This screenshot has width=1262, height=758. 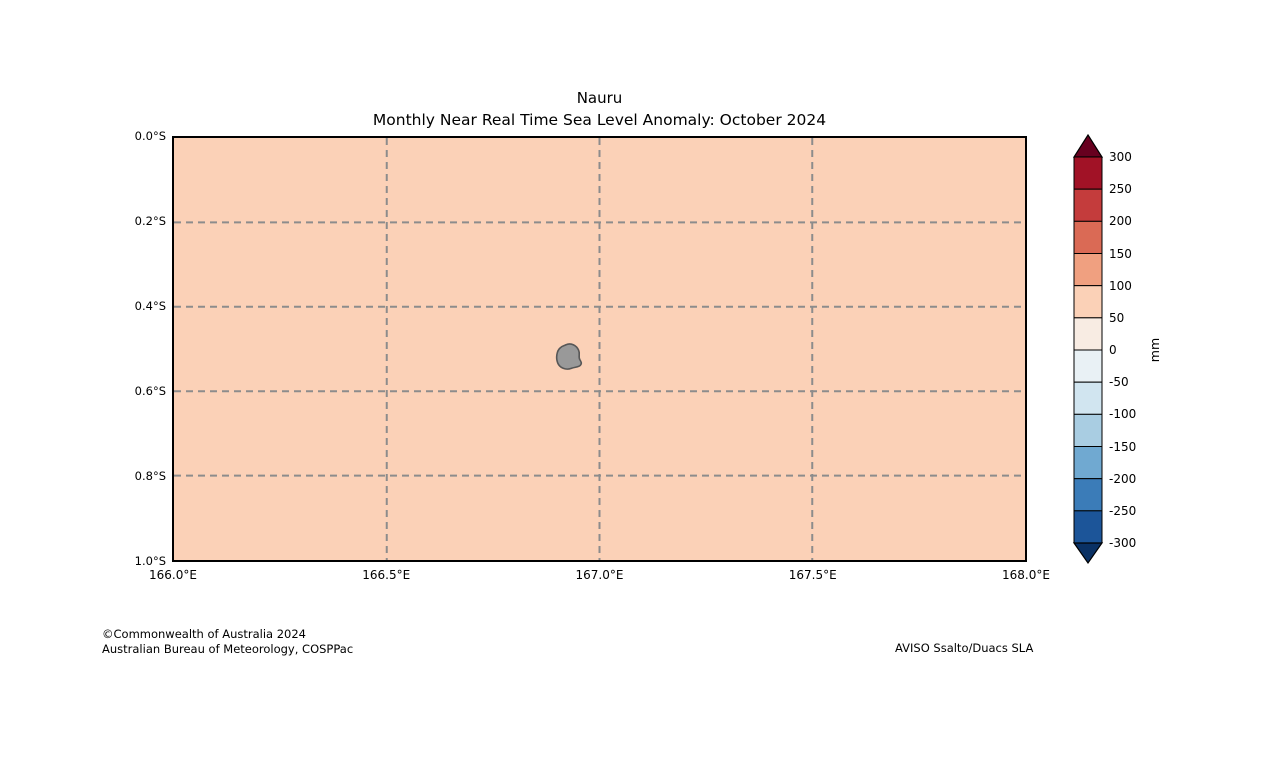 What do you see at coordinates (1120, 157) in the screenshot?
I see `colorbar-tick-label: 300` at bounding box center [1120, 157].